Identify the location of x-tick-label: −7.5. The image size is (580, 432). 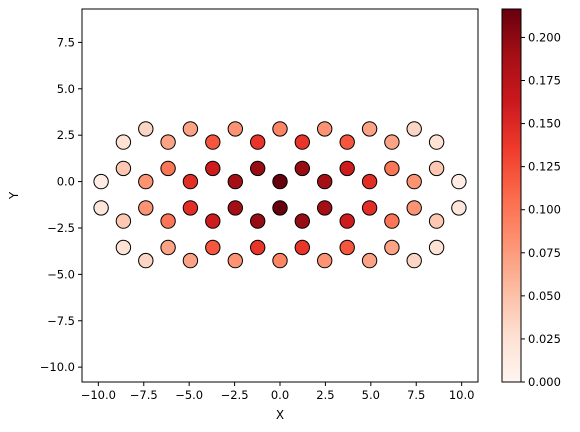
(144, 395).